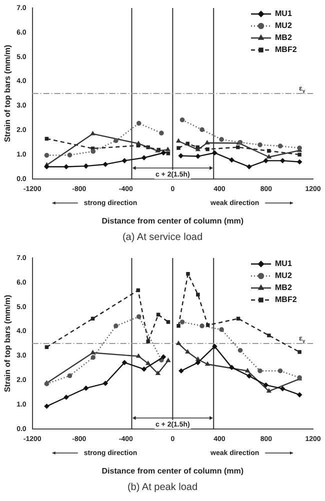  Describe the element at coordinates (162, 238) in the screenshot. I see `text: (a) At service load` at that location.